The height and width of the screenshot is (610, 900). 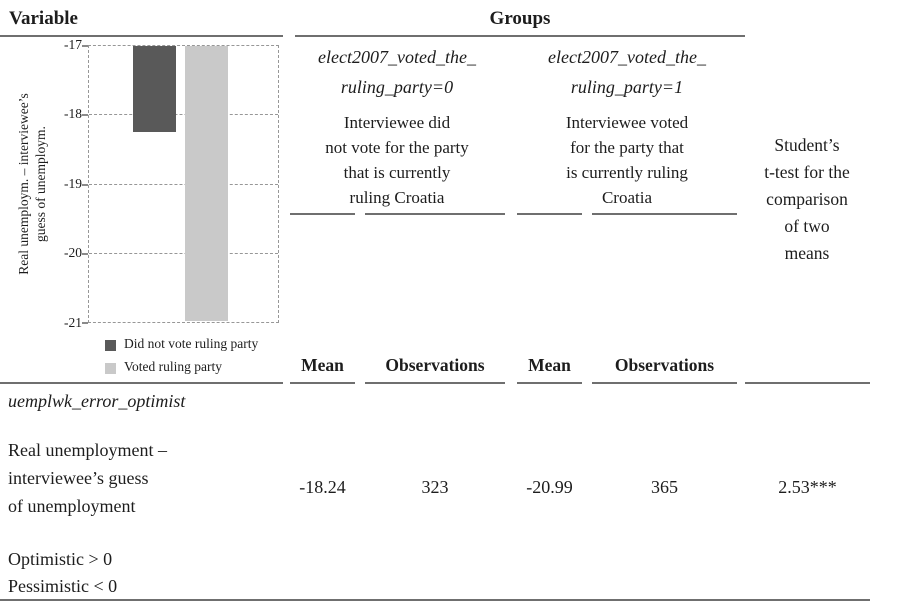 I want to click on legend-swatch-dark, so click(x=110, y=345).